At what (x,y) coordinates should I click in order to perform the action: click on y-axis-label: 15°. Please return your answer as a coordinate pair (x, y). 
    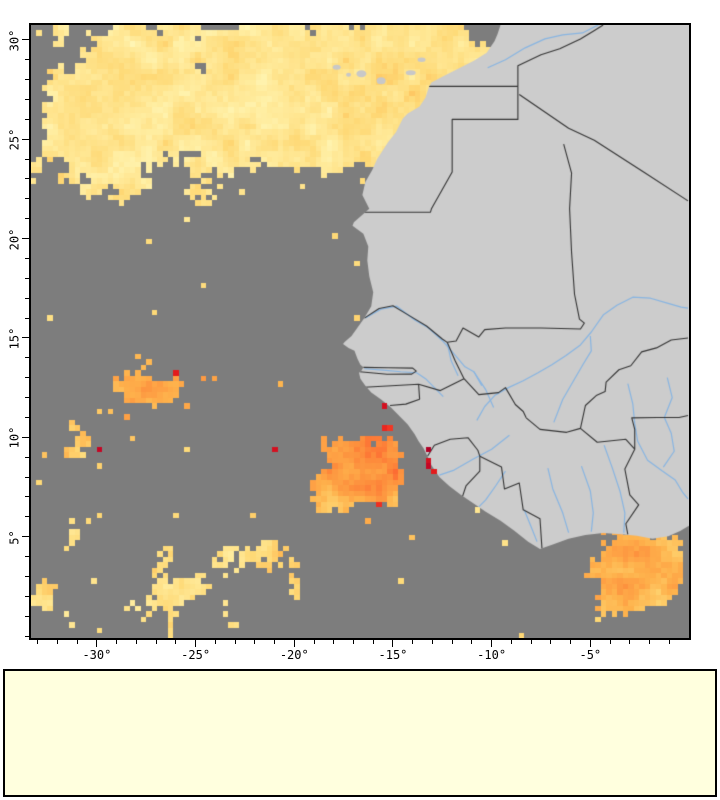
    Looking at the image, I should click on (14, 338).